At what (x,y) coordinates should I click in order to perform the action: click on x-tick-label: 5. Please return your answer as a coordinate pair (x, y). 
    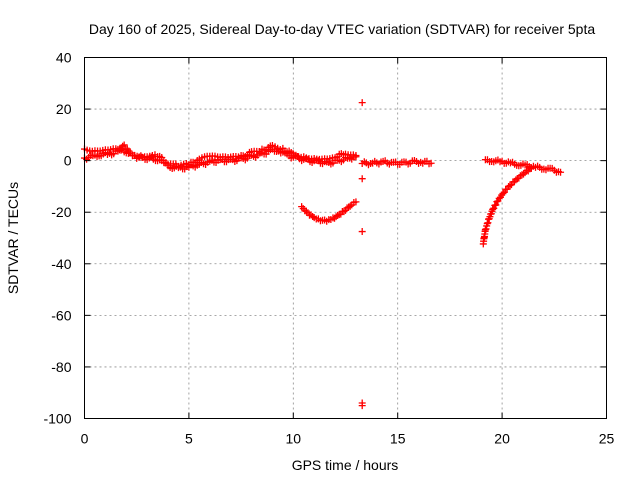
    Looking at the image, I should click on (189, 439).